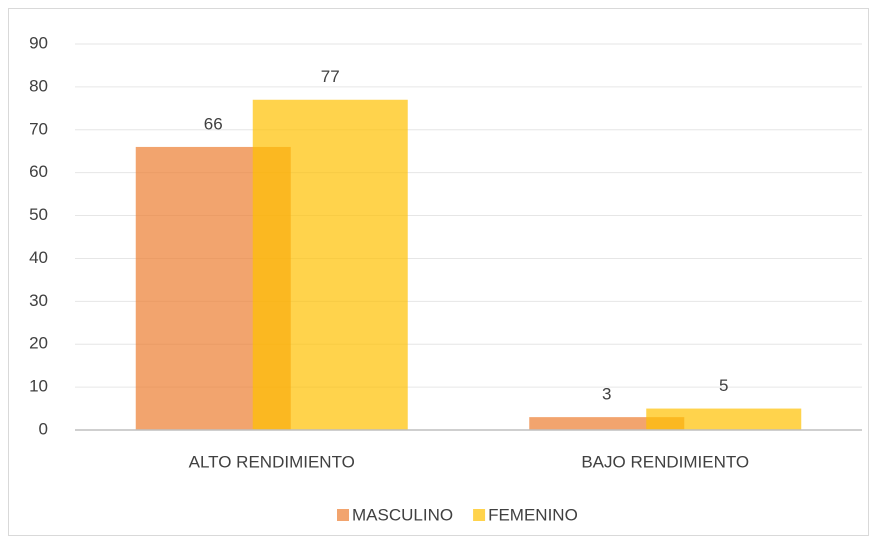 This screenshot has width=878, height=544. Describe the element at coordinates (402, 514) in the screenshot. I see `legend-label: MASCULINO` at that location.